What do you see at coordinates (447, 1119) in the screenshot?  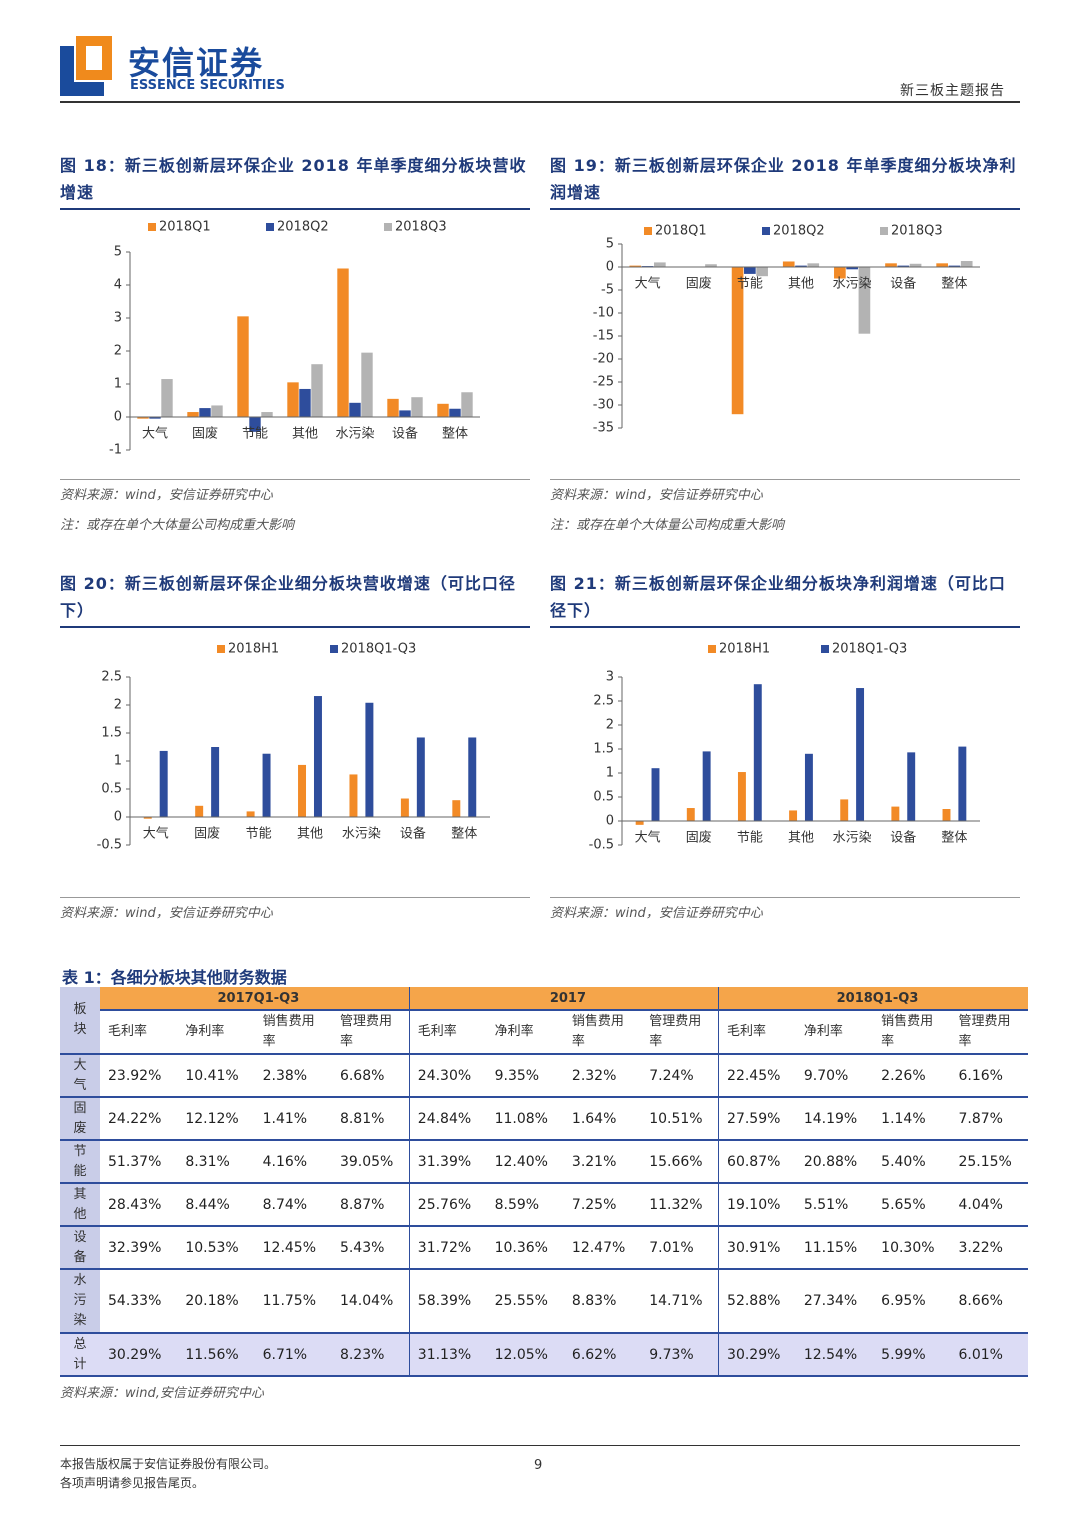 I see `table-cell: 24.84%` at bounding box center [447, 1119].